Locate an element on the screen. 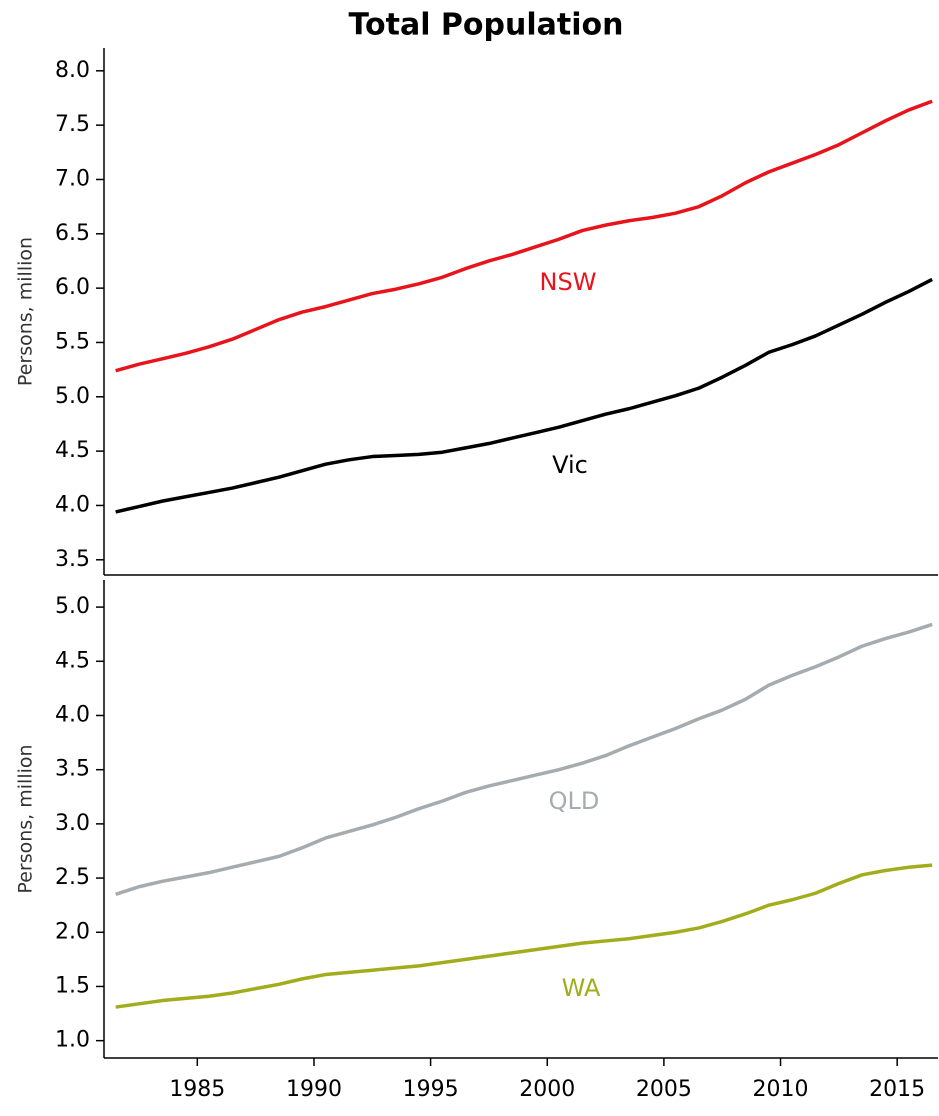 Image resolution: width=939 pixels, height=1116 pixels. y-tick-label: 6.0 is located at coordinates (72, 287).